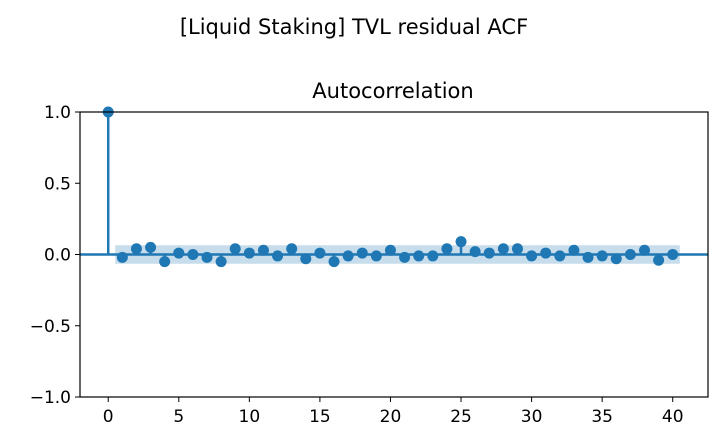 The height and width of the screenshot is (447, 722). I want to click on x-tick-label: 40, so click(673, 417).